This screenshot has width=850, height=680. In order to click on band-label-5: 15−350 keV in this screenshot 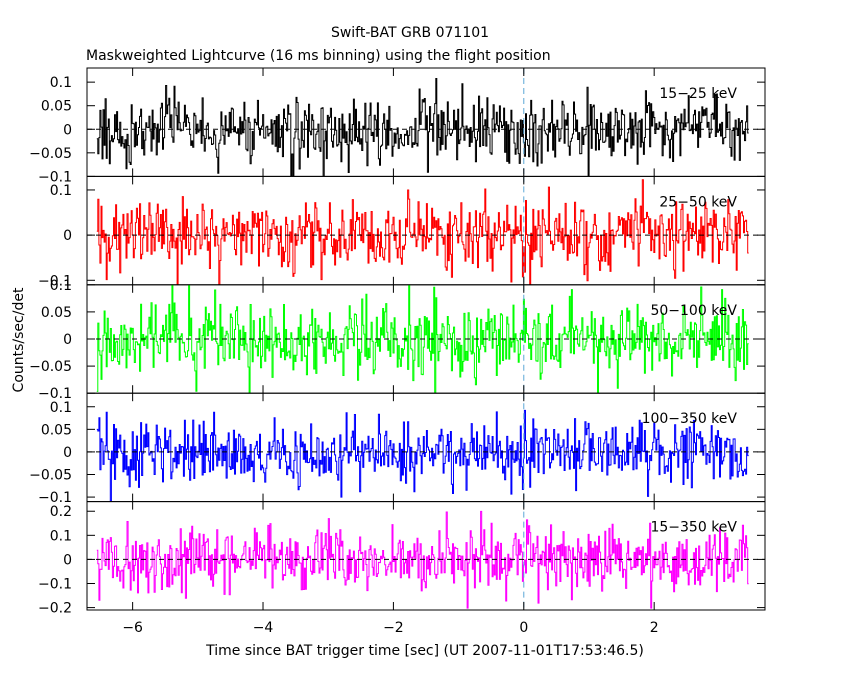, I will do `click(693, 528)`.